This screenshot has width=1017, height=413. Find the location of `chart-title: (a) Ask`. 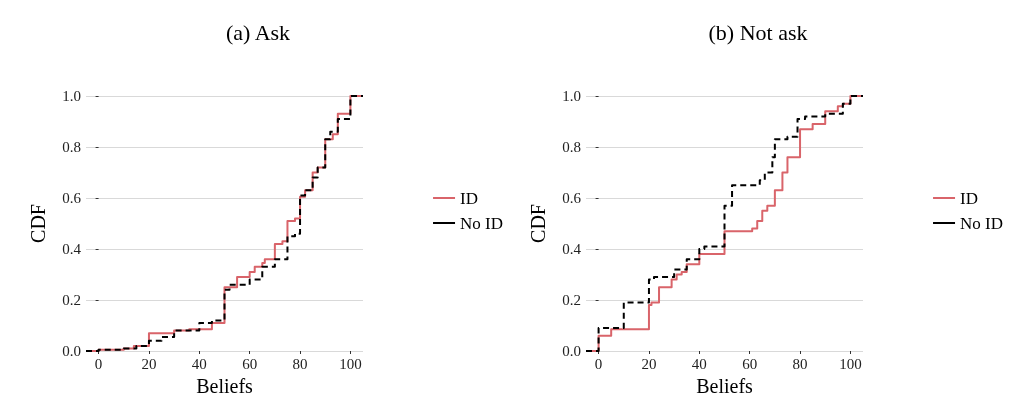

chart-title: (a) Ask is located at coordinates (258, 32).